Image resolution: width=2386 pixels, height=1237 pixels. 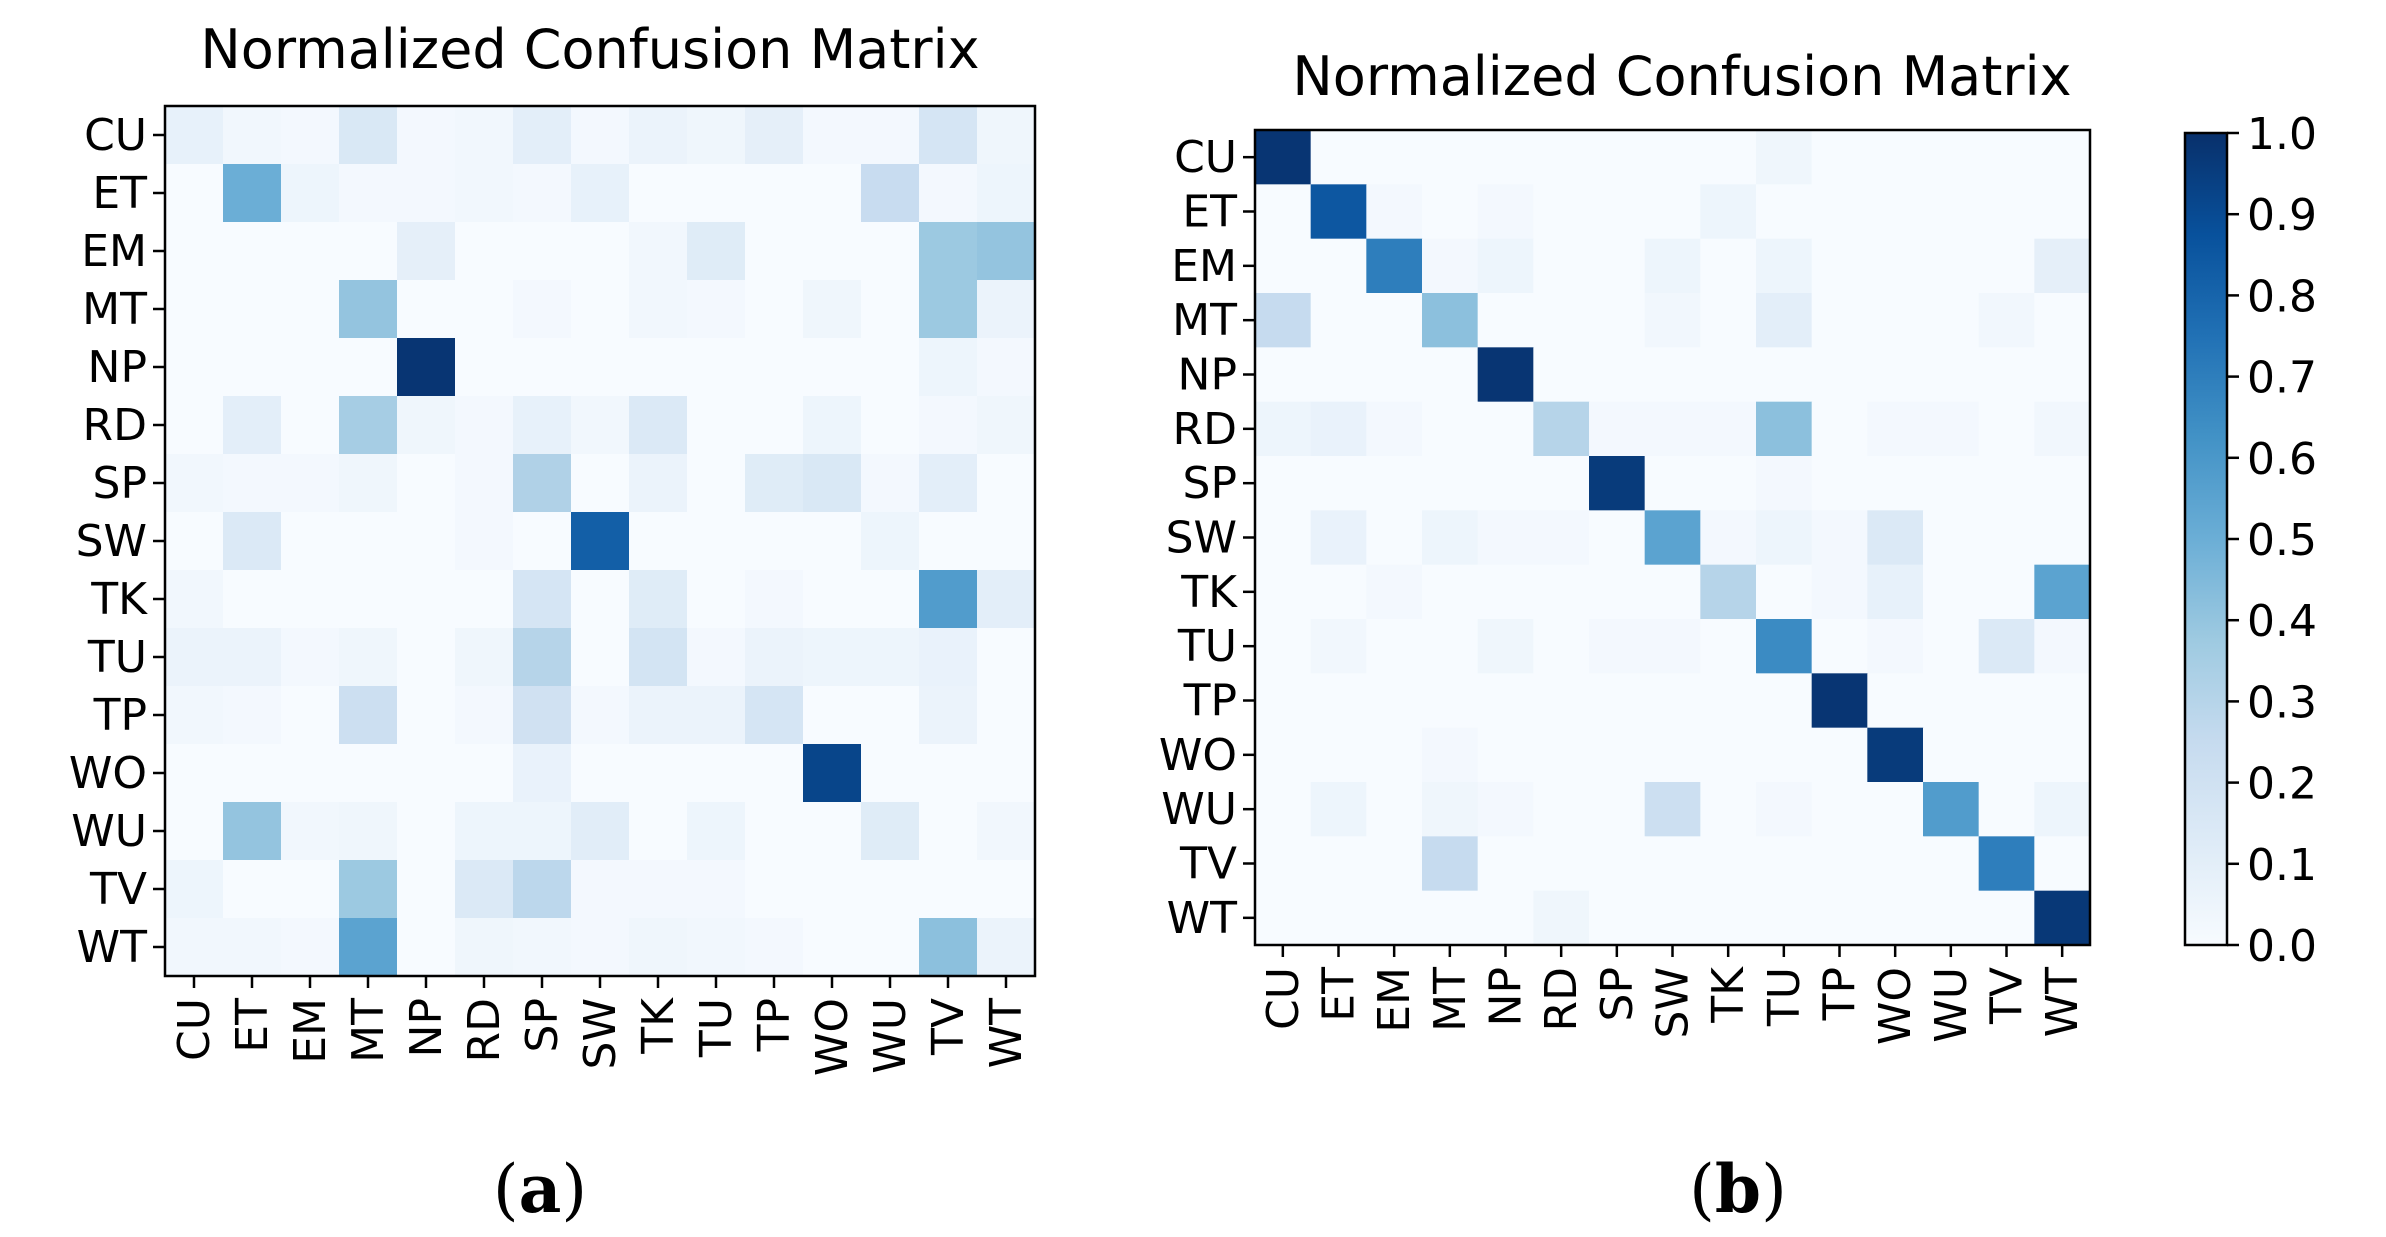 I want to click on colorbar-ticks: 0.0 0.1 0.2 0.3 0.4 0.5 0.6 0.7 0.8 0.9 1.0, so click(x=2272, y=540).